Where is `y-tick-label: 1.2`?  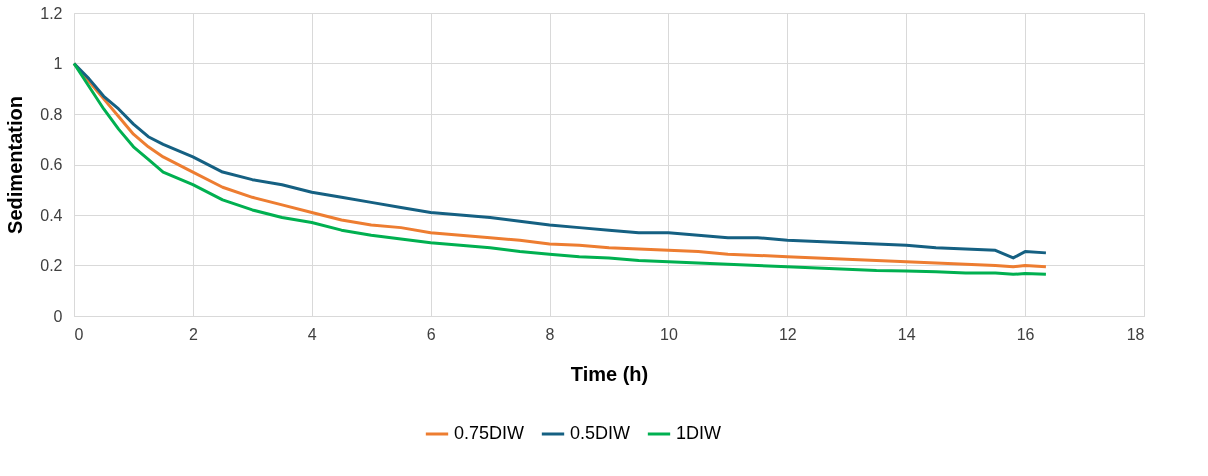 y-tick-label: 1.2 is located at coordinates (51, 13).